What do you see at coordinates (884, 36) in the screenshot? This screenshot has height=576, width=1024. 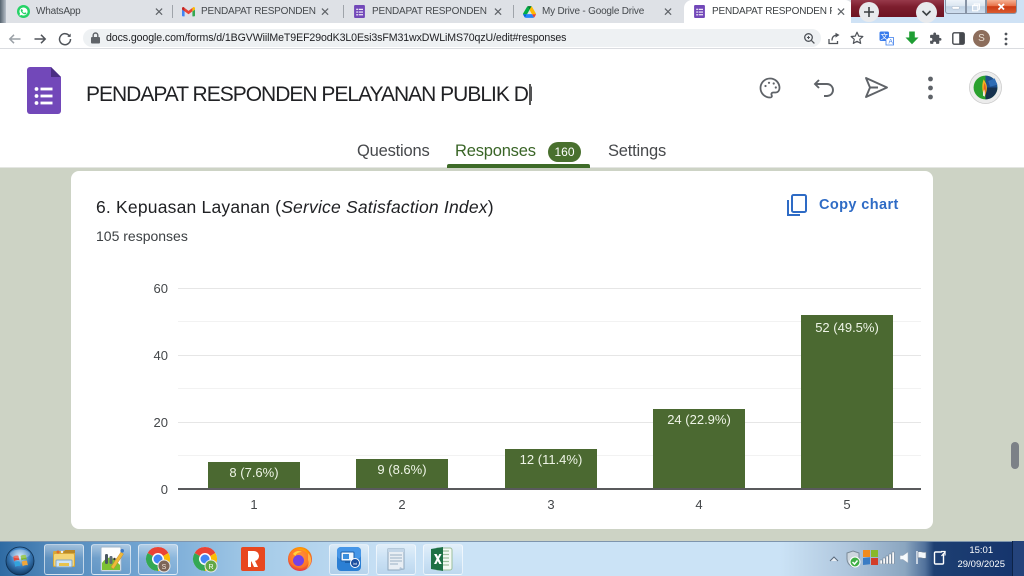 I see `svg-text: 文` at bounding box center [884, 36].